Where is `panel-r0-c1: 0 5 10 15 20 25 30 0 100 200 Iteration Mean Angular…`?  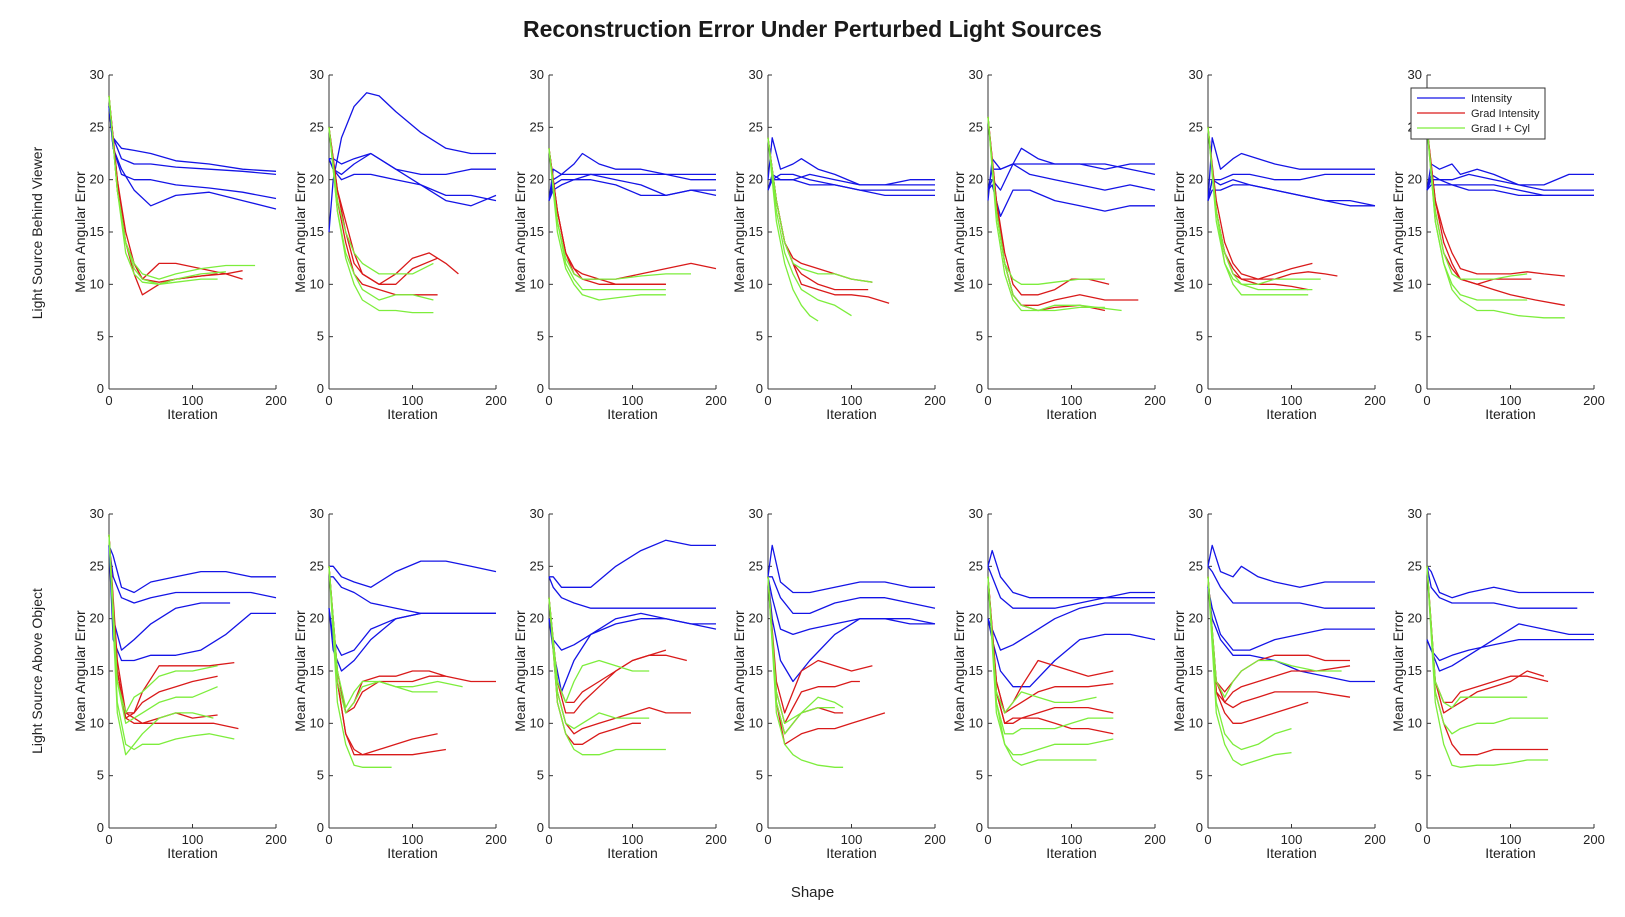
panel-r0-c1: 0 5 10 15 20 25 30 0 100 200 Iteration Mean Angular… is located at coordinates (399, 244).